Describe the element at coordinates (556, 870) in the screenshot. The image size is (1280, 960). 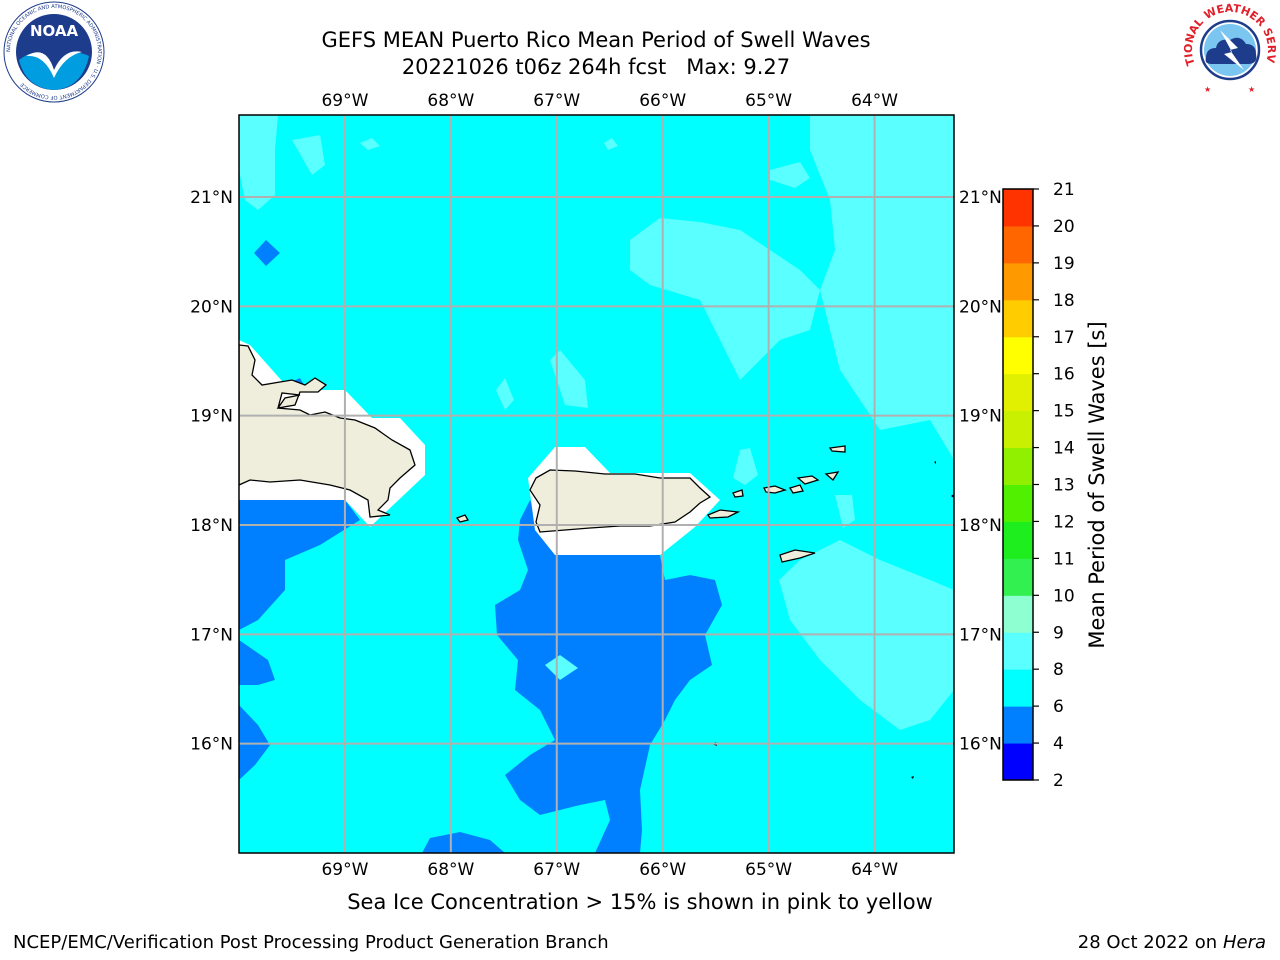
I see `lon-tick-label-bottom: 67°W` at that location.